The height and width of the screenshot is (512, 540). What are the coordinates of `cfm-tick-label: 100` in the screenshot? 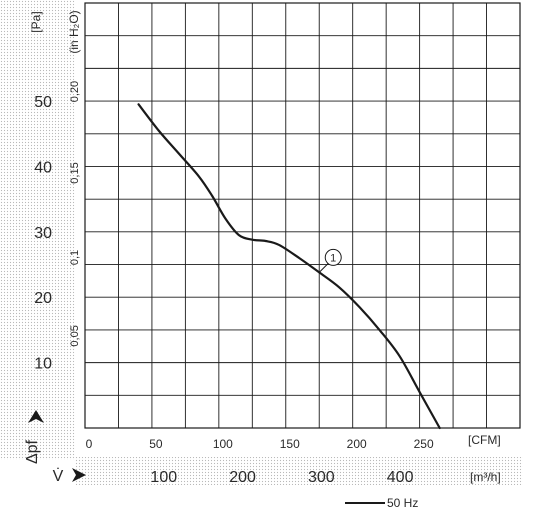 It's located at (223, 444).